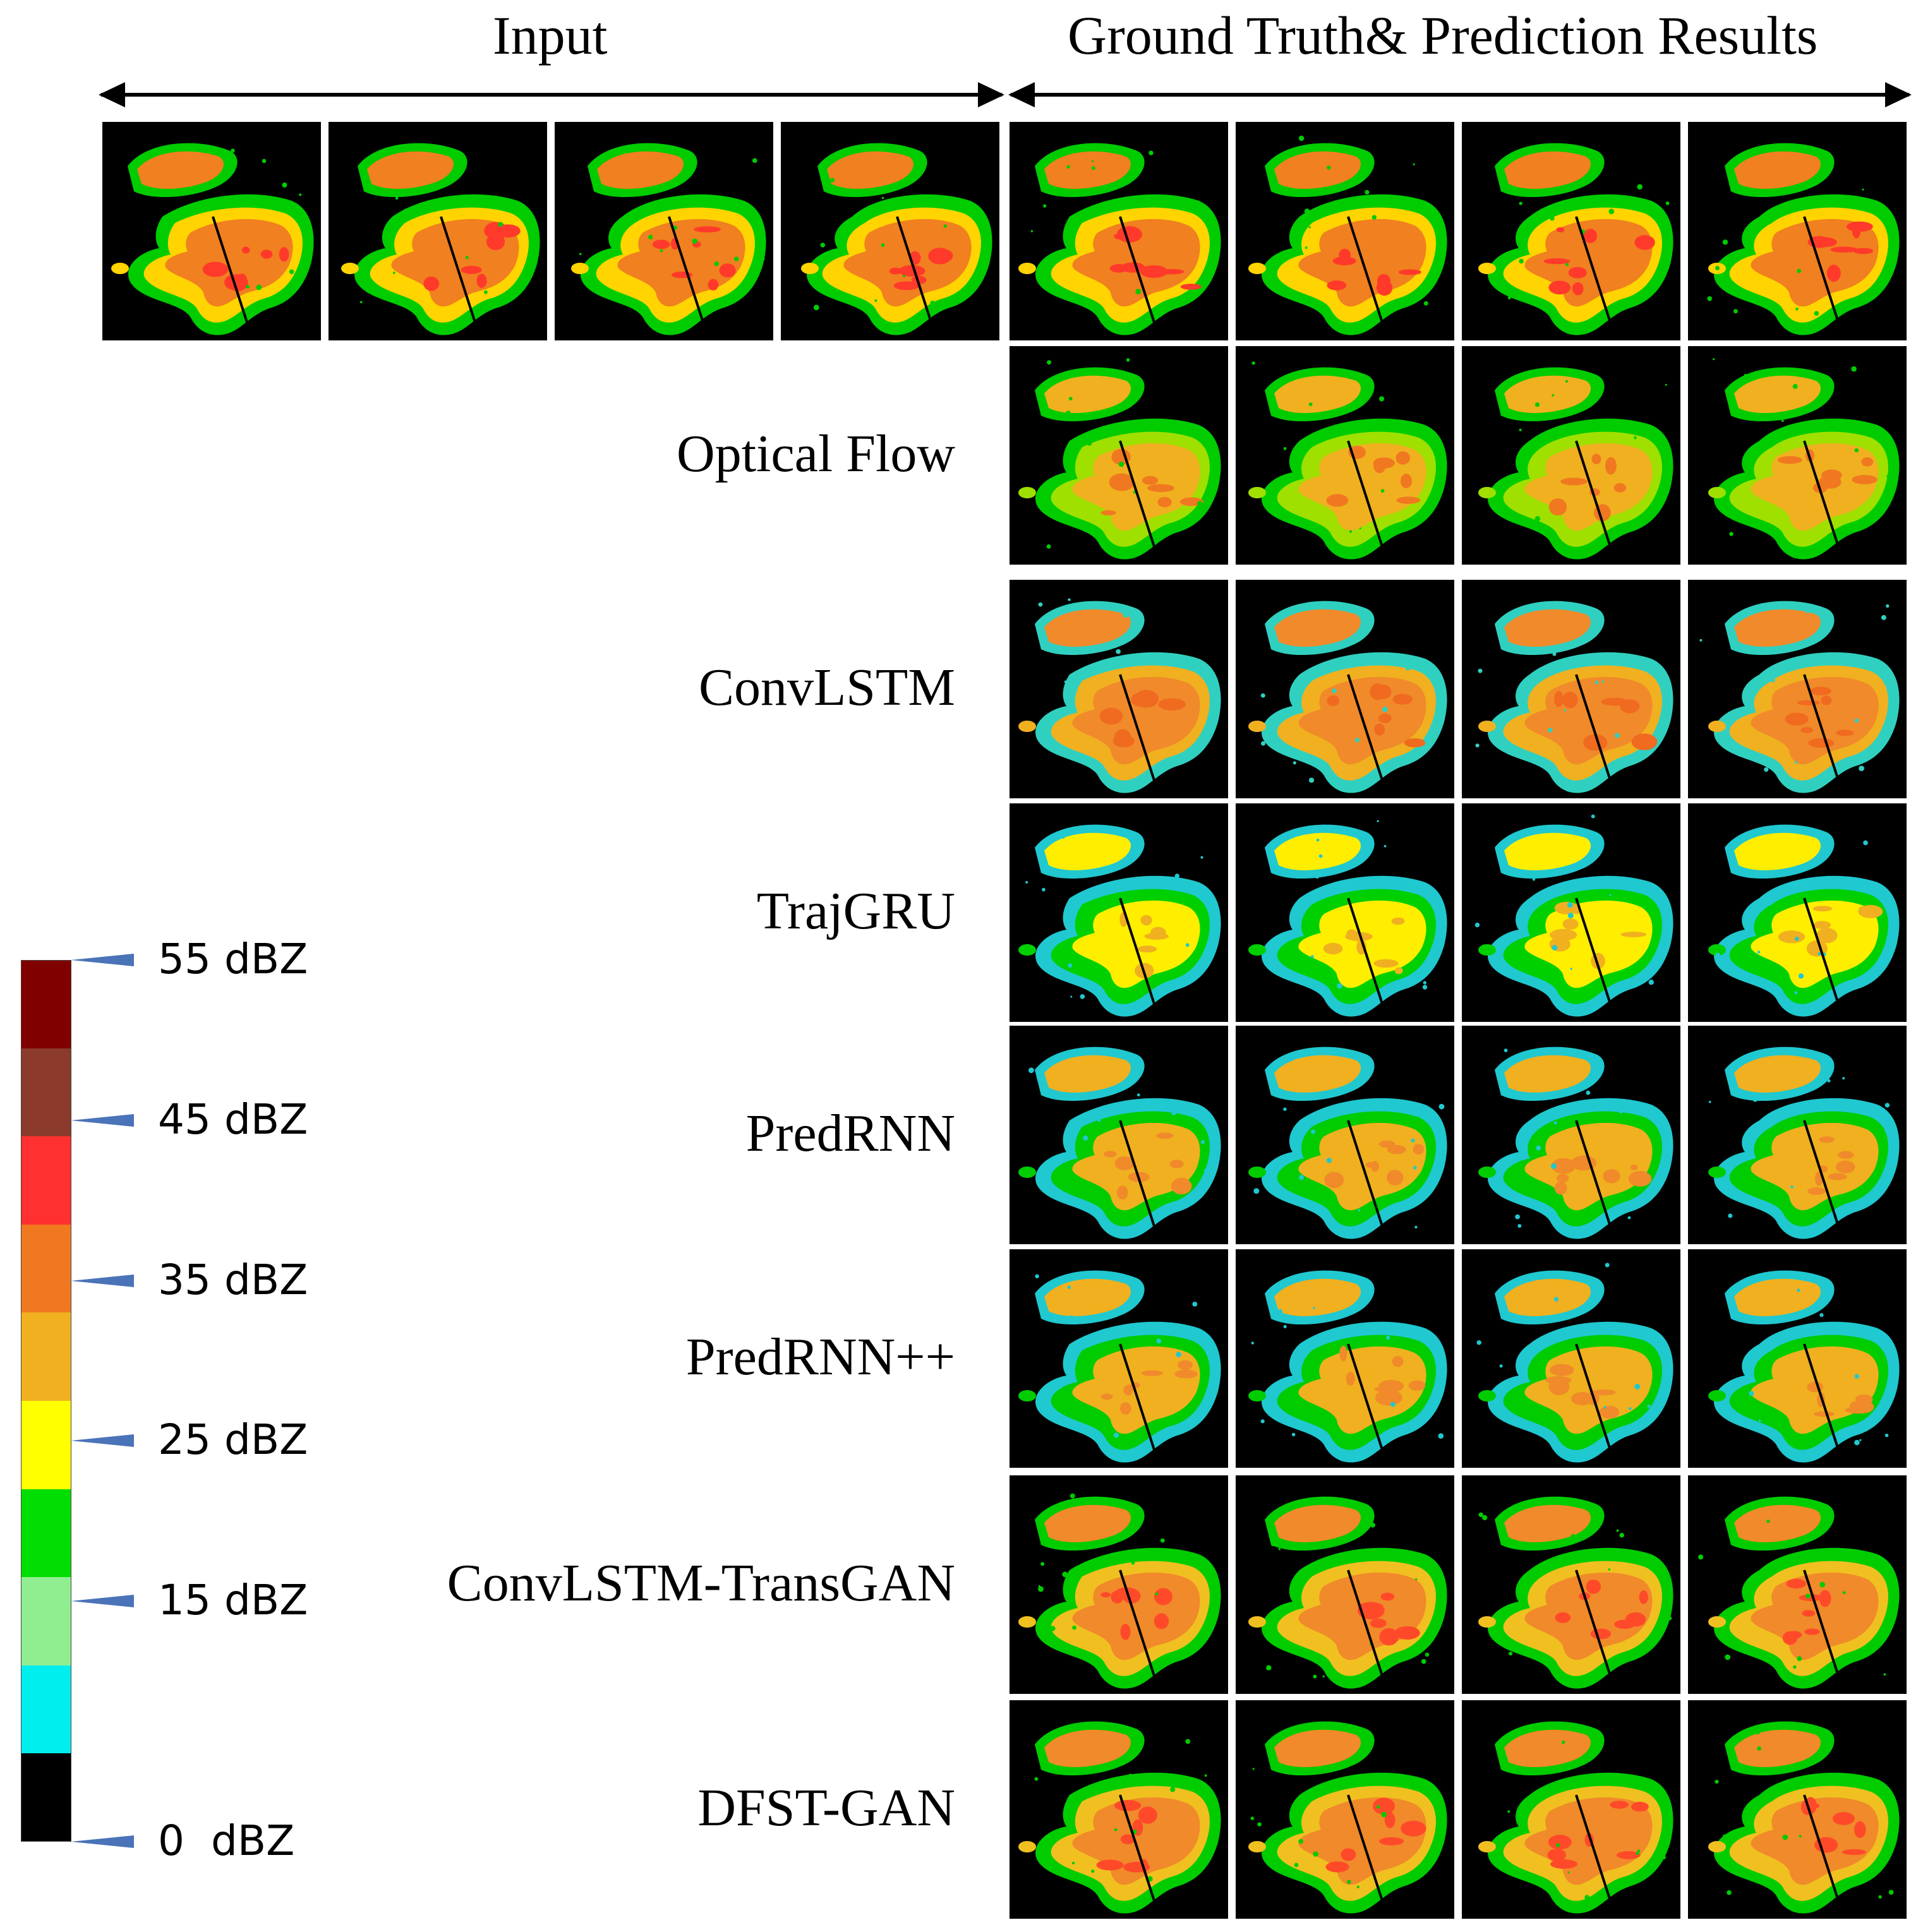 This screenshot has width=1923, height=1932. I want to click on colorbar-tick-label: 25 dBZ, so click(233, 1440).